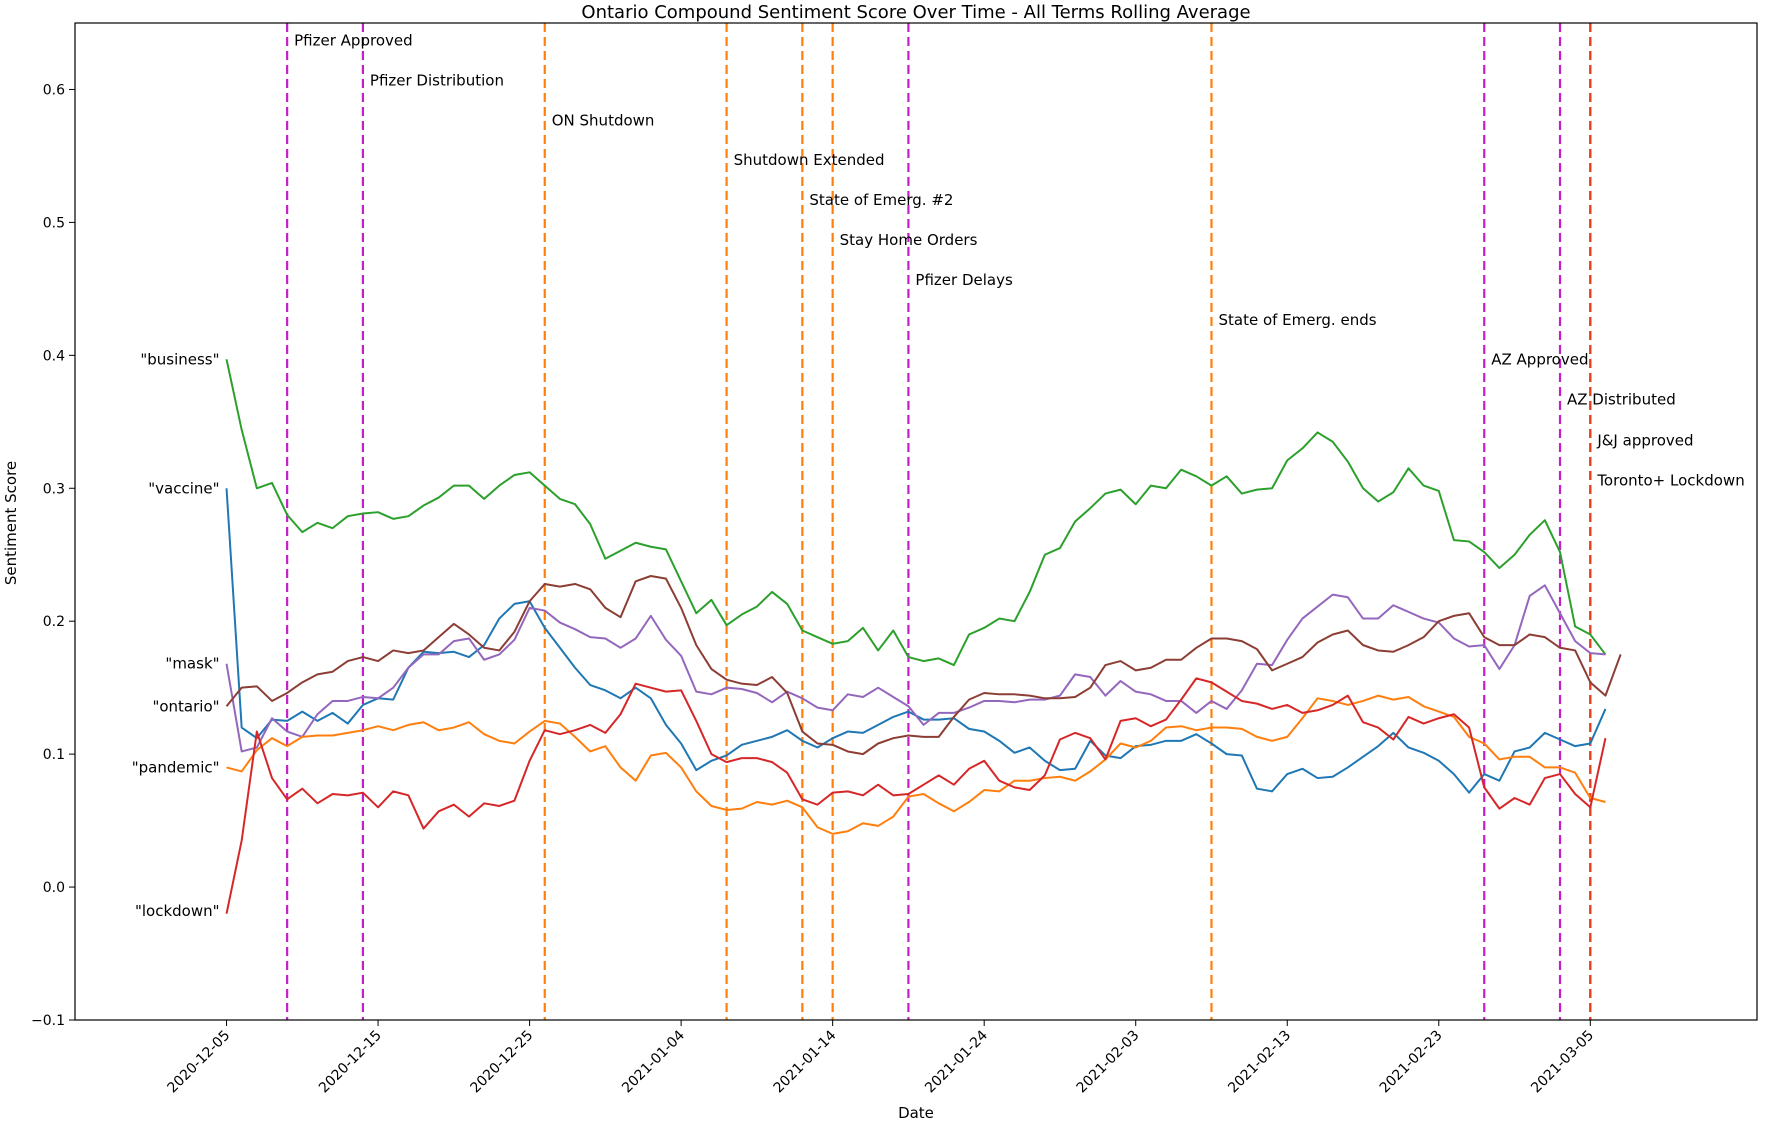  What do you see at coordinates (956, 1061) in the screenshot?
I see `x-tick-label: 2021-01-24` at bounding box center [956, 1061].